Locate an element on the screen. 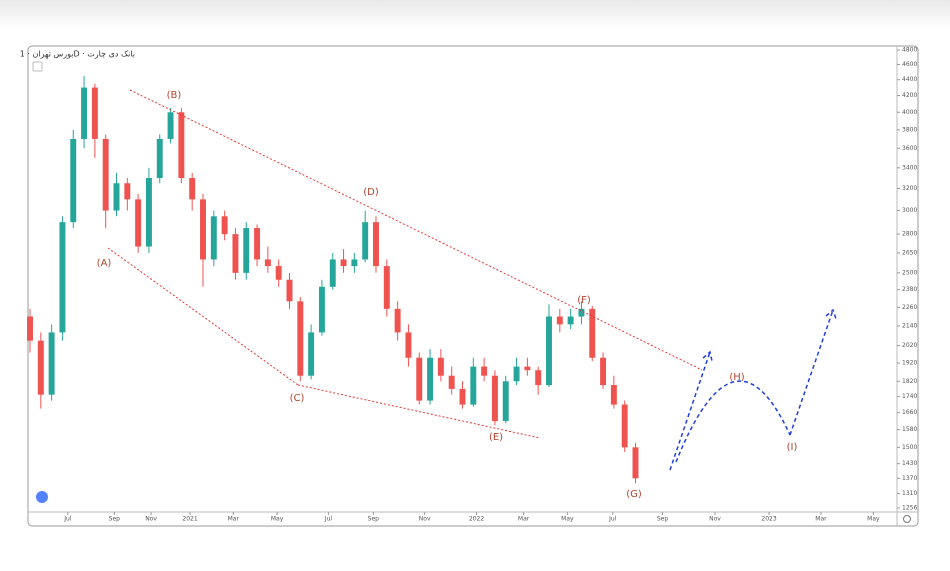  top-shade is located at coordinates (475, 15).